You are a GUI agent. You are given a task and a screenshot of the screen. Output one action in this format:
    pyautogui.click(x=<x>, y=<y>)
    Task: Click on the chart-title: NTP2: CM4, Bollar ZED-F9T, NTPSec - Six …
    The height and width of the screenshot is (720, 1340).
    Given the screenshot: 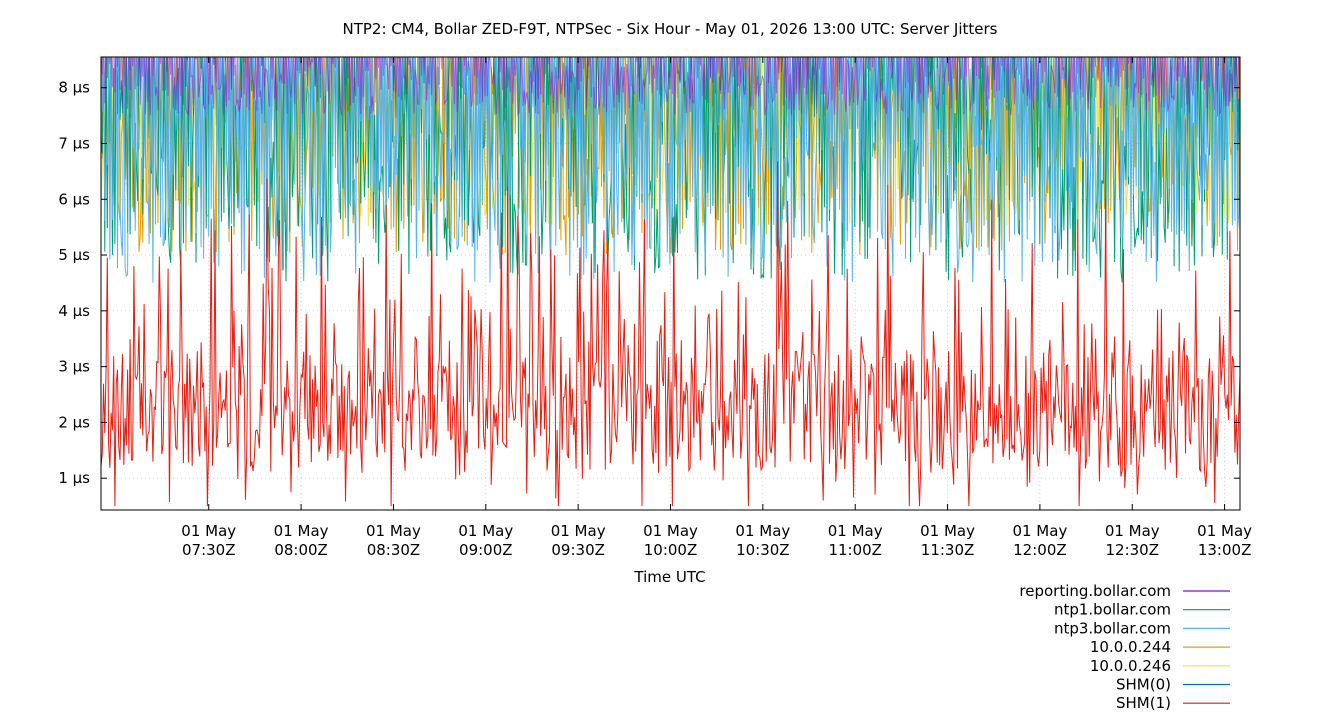 What is the action you would take?
    pyautogui.click(x=669, y=29)
    